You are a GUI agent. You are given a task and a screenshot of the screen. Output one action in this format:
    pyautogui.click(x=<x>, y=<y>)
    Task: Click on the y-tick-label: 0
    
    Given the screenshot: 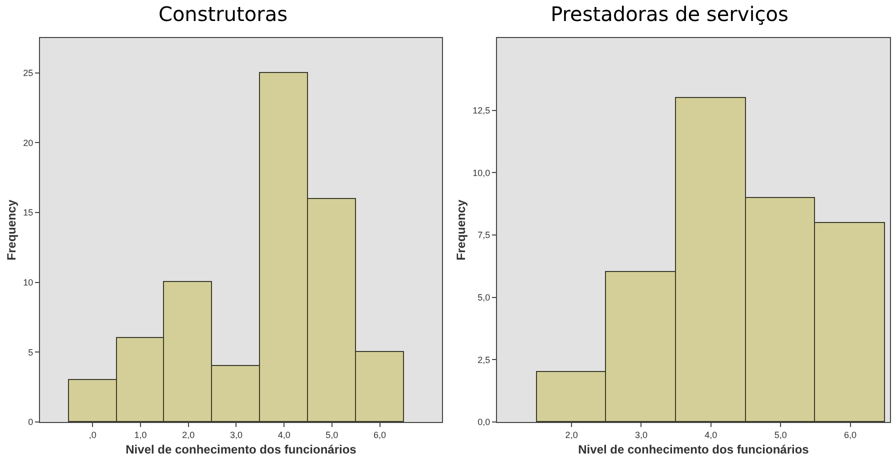 What is the action you would take?
    pyautogui.click(x=31, y=422)
    